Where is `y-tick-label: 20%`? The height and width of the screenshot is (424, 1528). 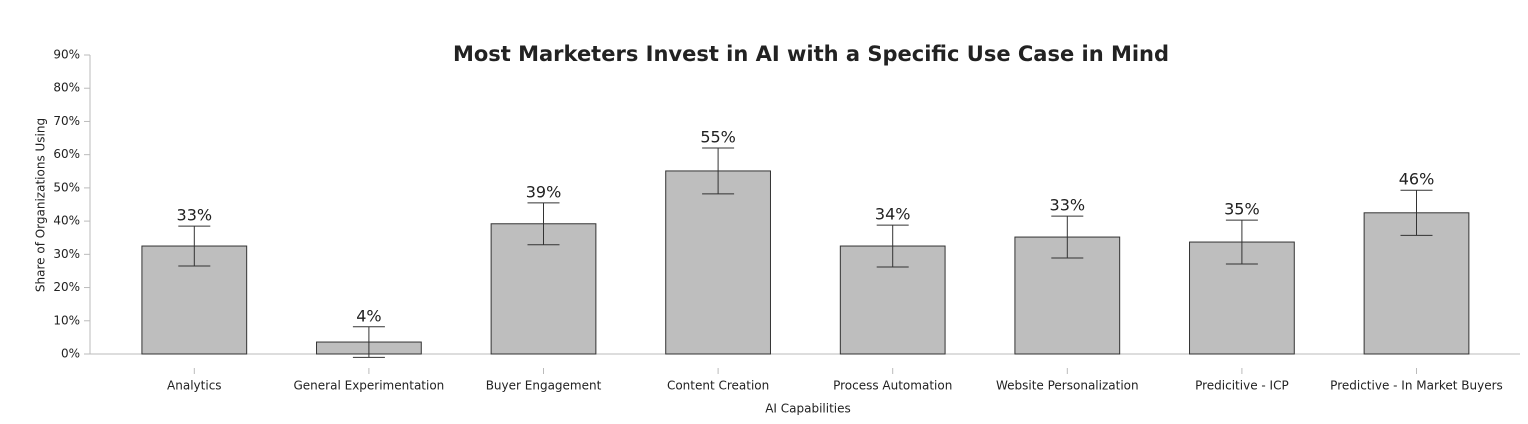 y-tick-label: 20% is located at coordinates (66, 287).